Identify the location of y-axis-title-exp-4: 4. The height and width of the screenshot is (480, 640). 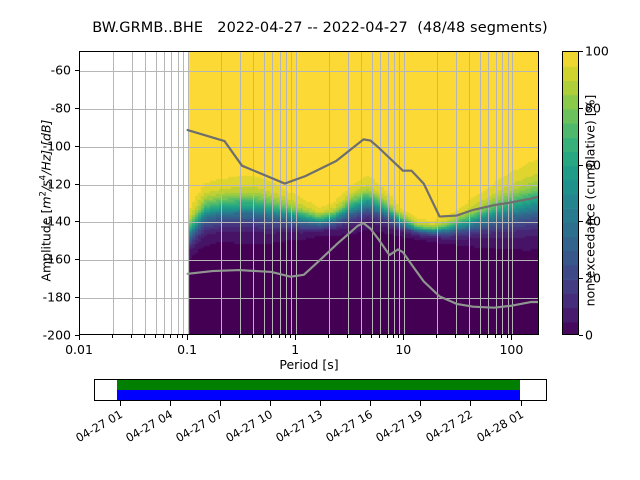
(43, 177).